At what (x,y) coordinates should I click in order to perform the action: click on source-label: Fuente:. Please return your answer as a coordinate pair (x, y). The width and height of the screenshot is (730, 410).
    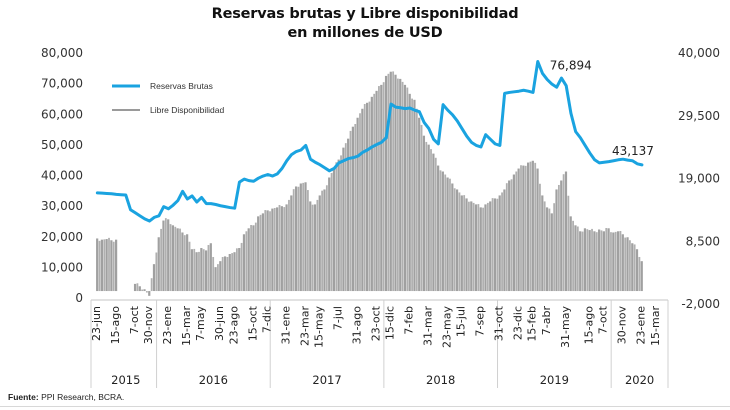
    Looking at the image, I should click on (23, 397).